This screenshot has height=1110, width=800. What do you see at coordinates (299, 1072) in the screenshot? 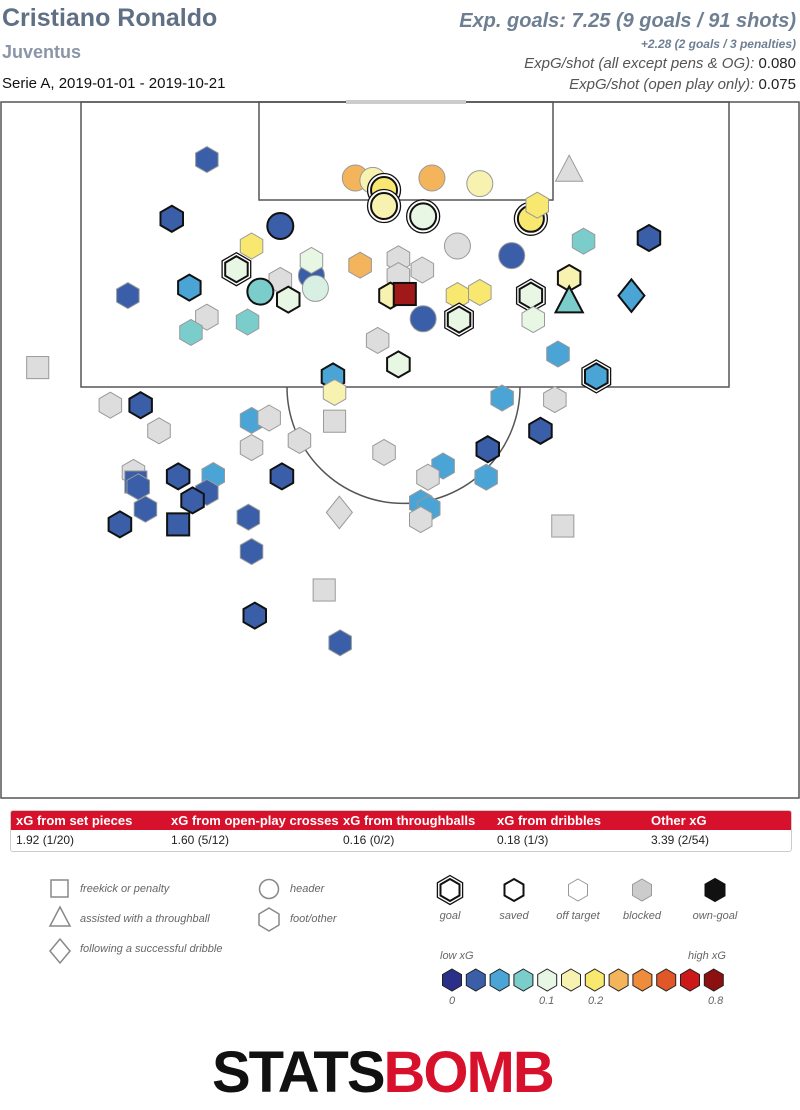
I see `logo-stats: STATS` at bounding box center [299, 1072].